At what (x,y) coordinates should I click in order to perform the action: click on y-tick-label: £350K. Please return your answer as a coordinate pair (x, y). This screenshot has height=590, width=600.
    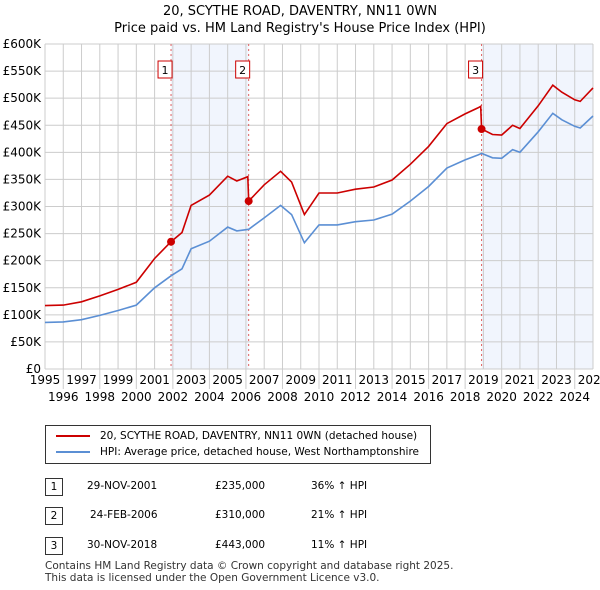
    Looking at the image, I should click on (23, 179).